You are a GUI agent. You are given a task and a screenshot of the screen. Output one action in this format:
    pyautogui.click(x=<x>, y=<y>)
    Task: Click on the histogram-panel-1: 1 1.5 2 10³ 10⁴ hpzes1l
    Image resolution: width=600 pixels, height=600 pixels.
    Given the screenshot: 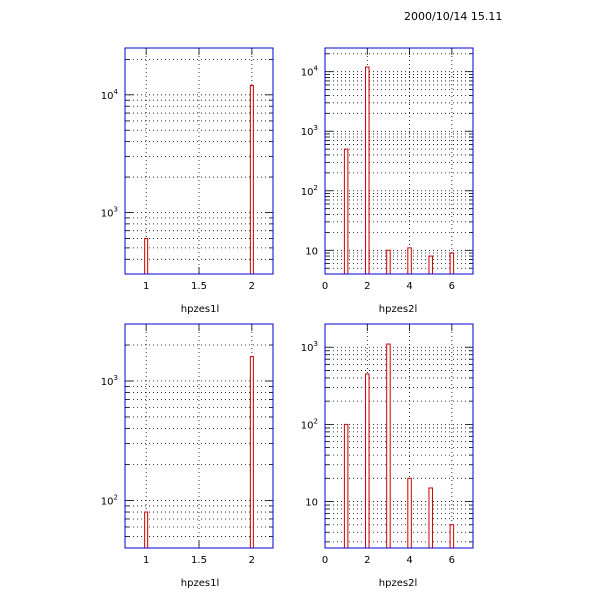 What is the action you would take?
    pyautogui.click(x=187, y=181)
    